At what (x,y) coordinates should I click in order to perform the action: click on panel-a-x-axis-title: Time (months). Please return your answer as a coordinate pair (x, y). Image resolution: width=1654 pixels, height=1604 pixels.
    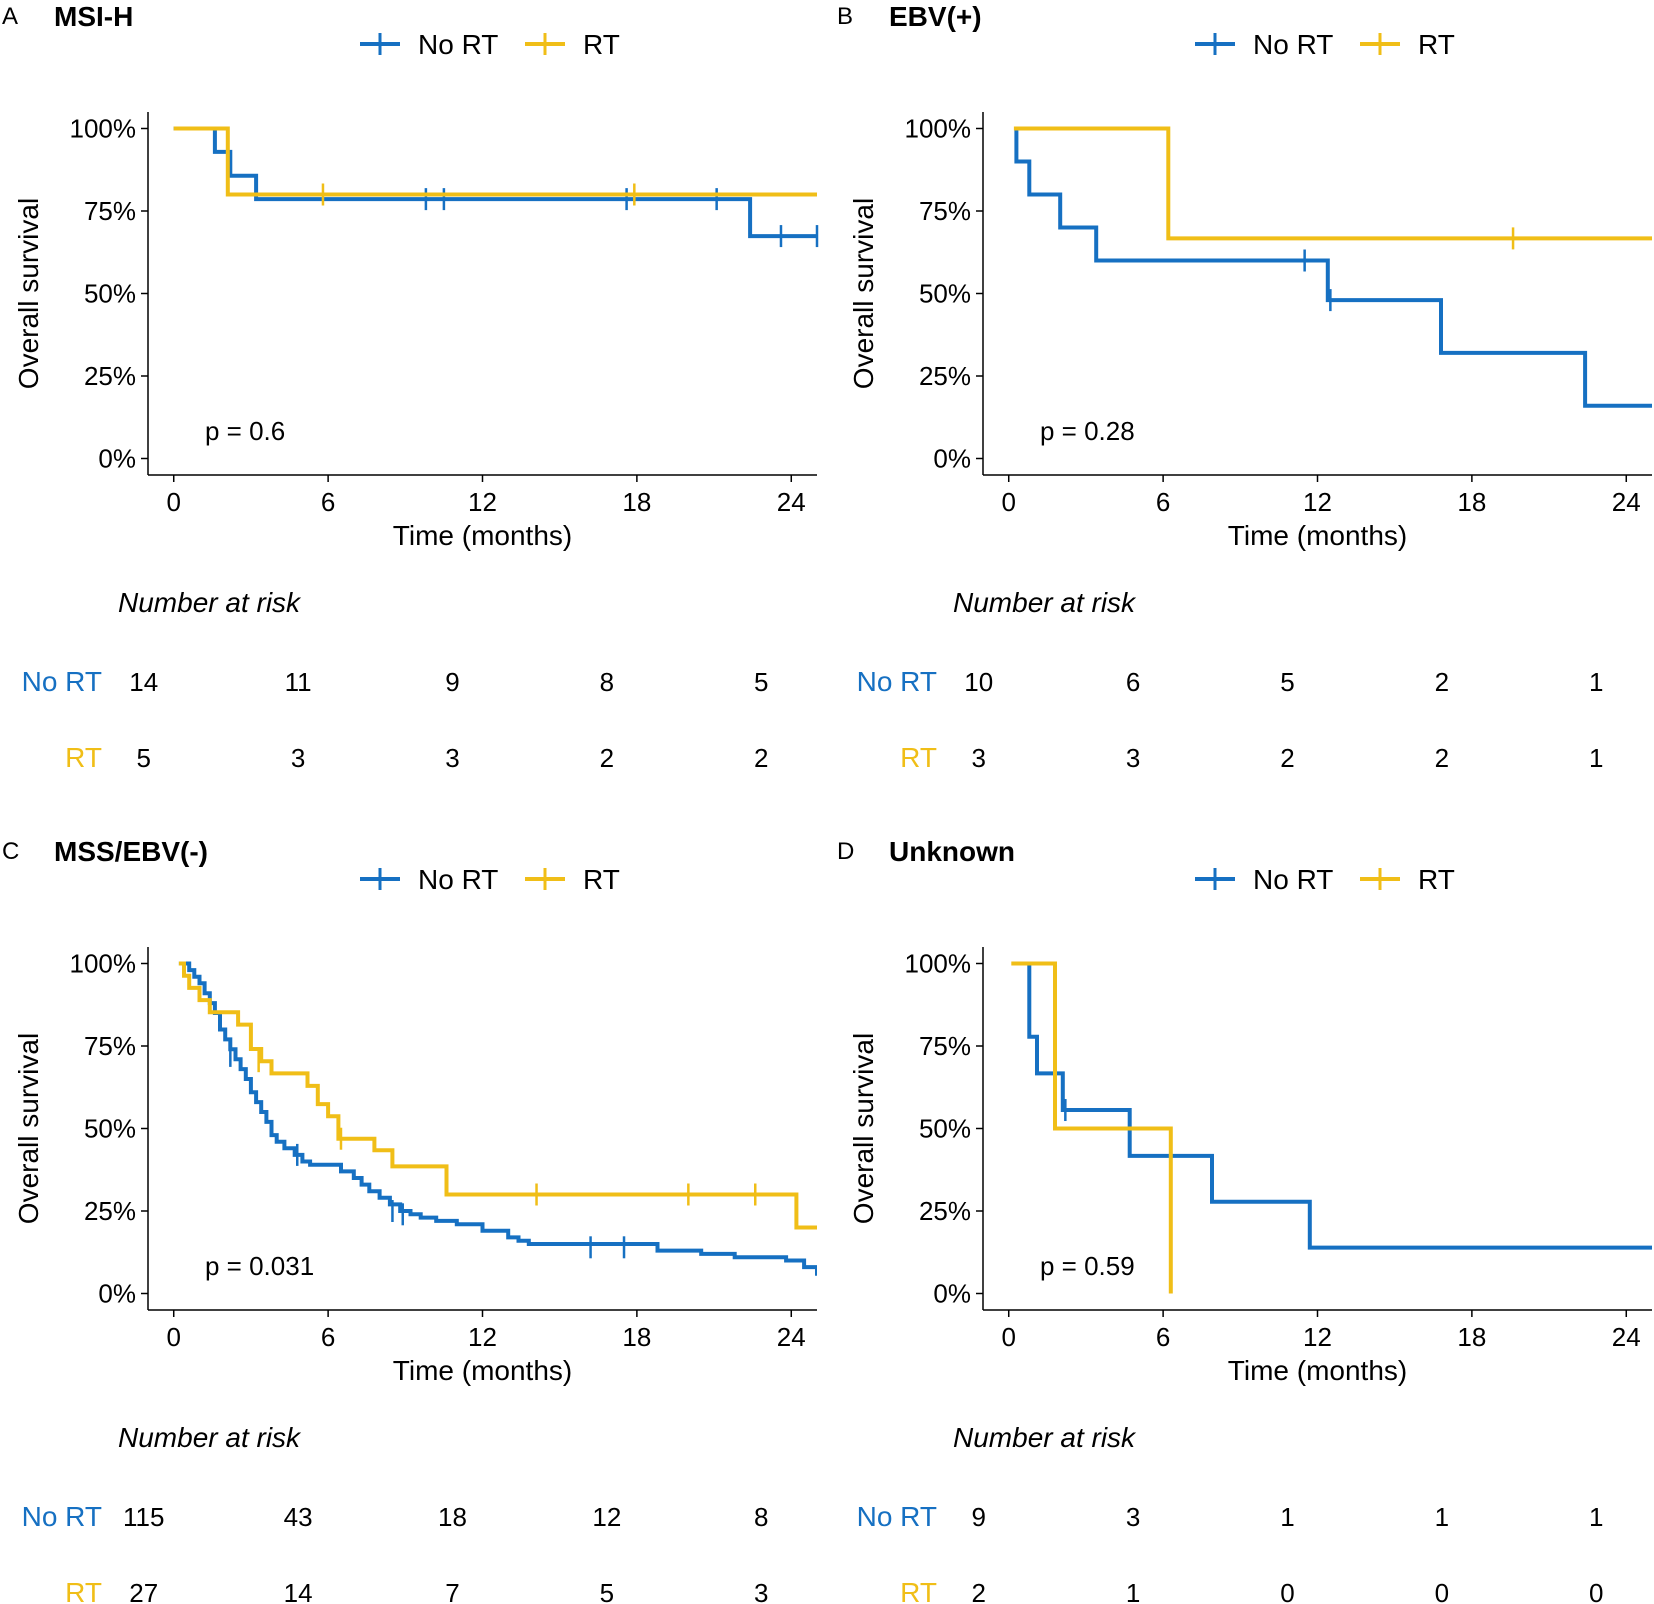
    Looking at the image, I should click on (482, 535).